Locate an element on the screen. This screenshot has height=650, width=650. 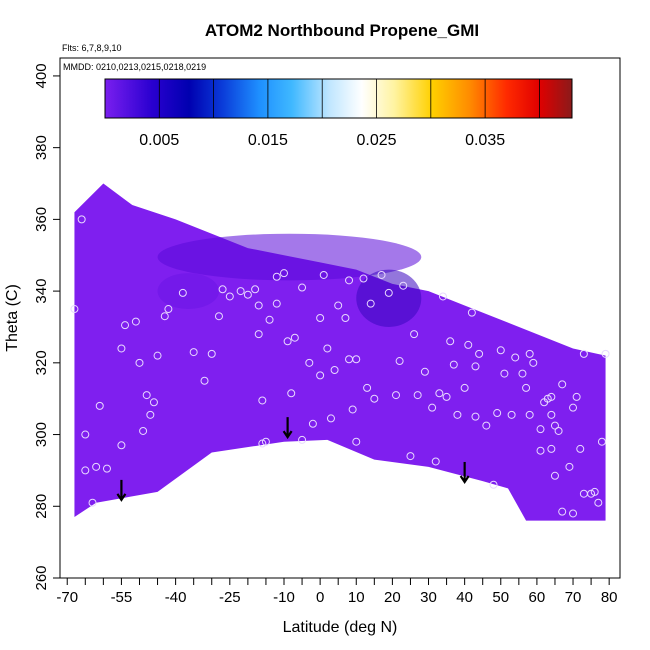
x-tick-label: 20 is located at coordinates (392, 597).